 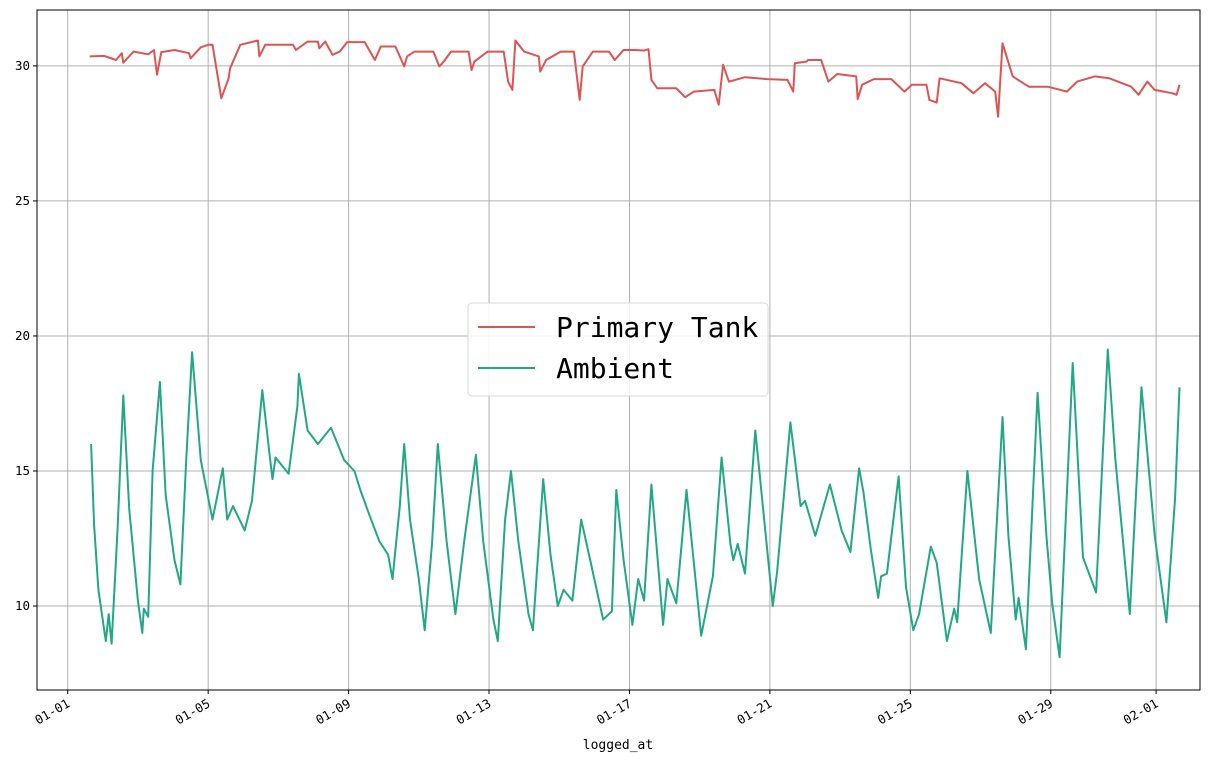 I want to click on legend: Primary Tank Ambient, so click(x=618, y=349).